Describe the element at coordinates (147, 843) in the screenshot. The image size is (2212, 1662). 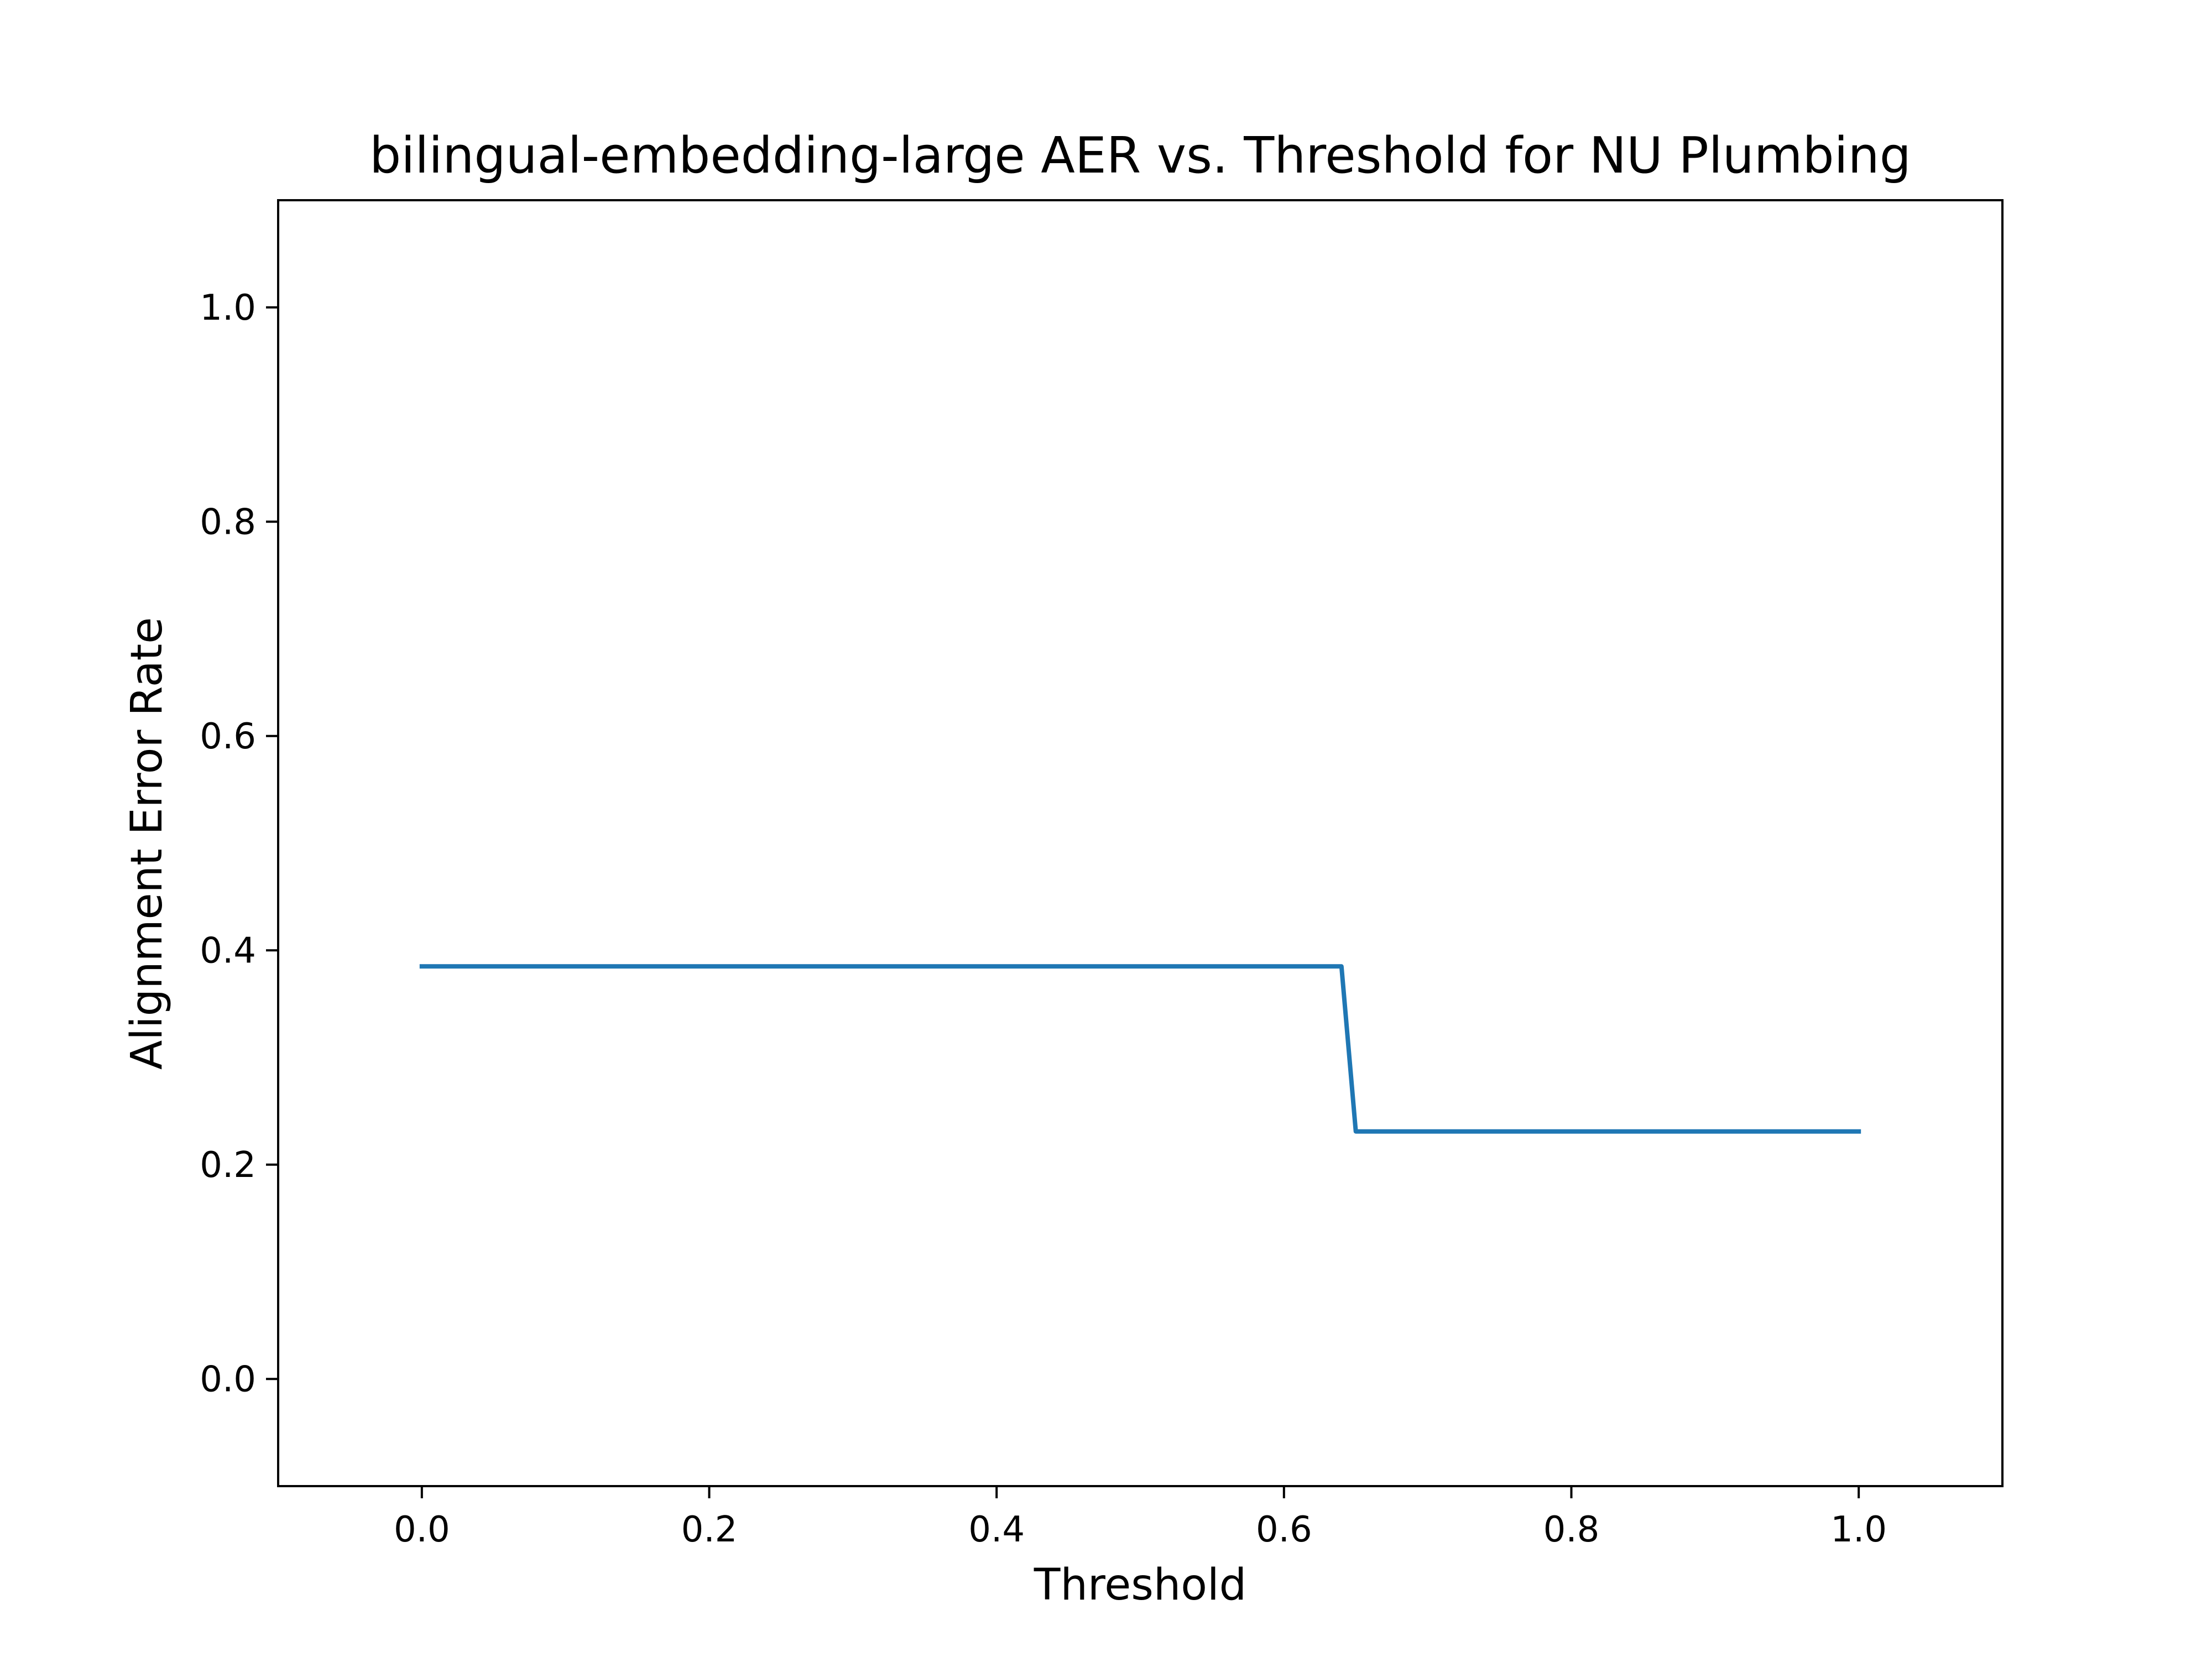
I see `y-axis-label: Alignment Error Rate` at that location.